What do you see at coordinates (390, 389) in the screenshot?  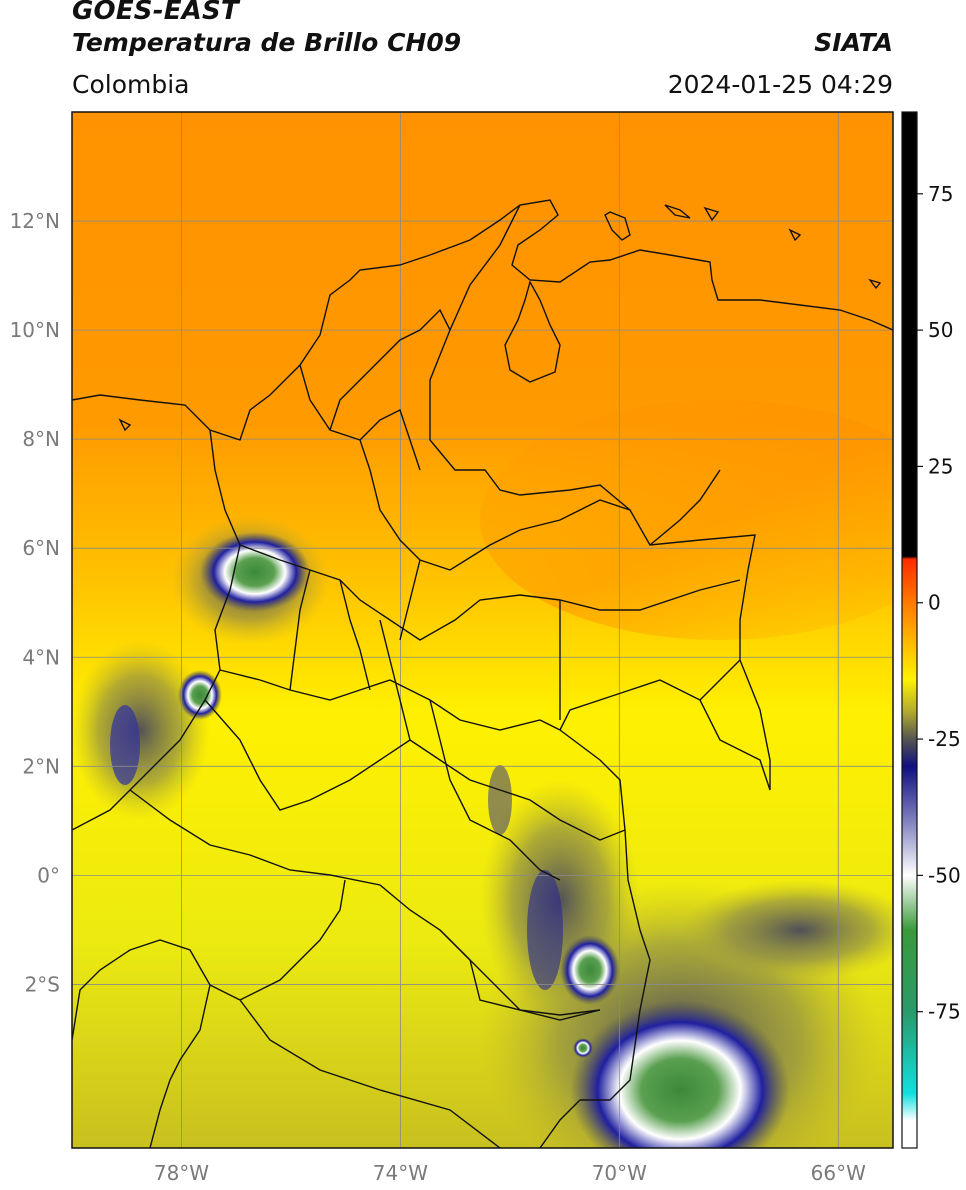 I see `internal-departments-caribe` at bounding box center [390, 389].